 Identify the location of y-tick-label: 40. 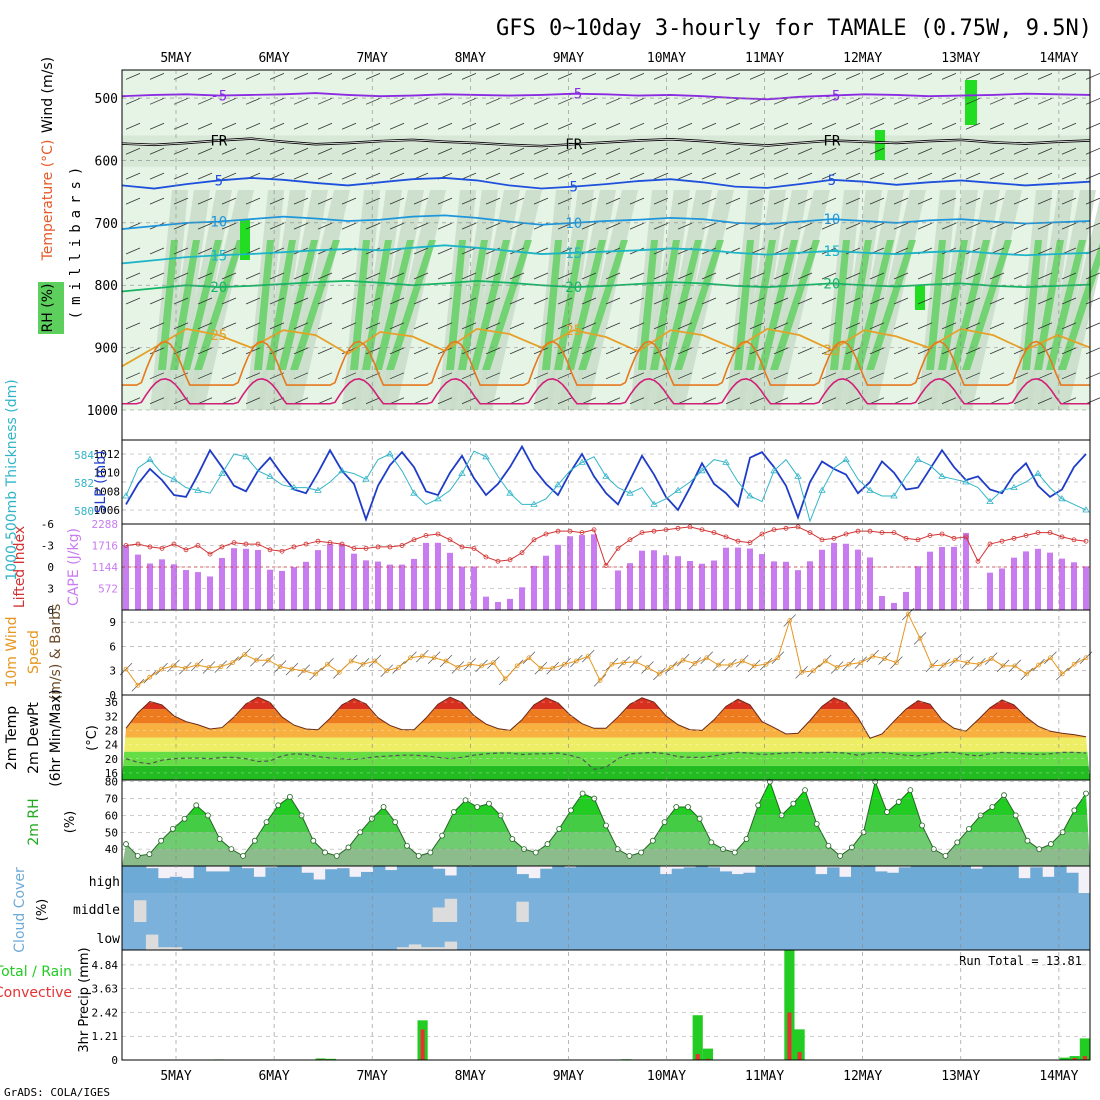
(111, 849).